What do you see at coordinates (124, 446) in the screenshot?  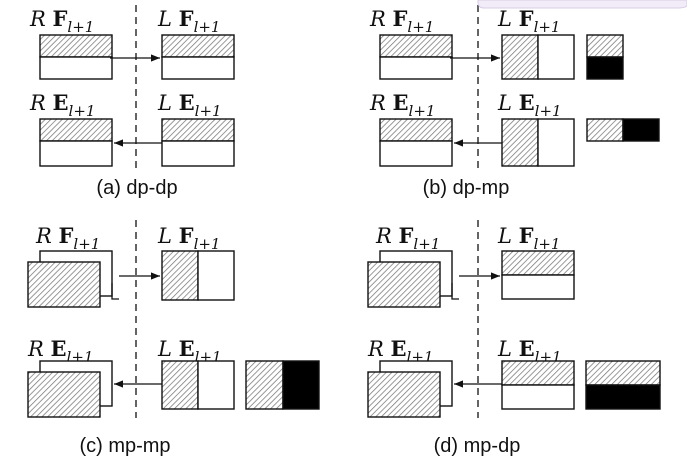 I see `caption: (c) mp-mp` at bounding box center [124, 446].